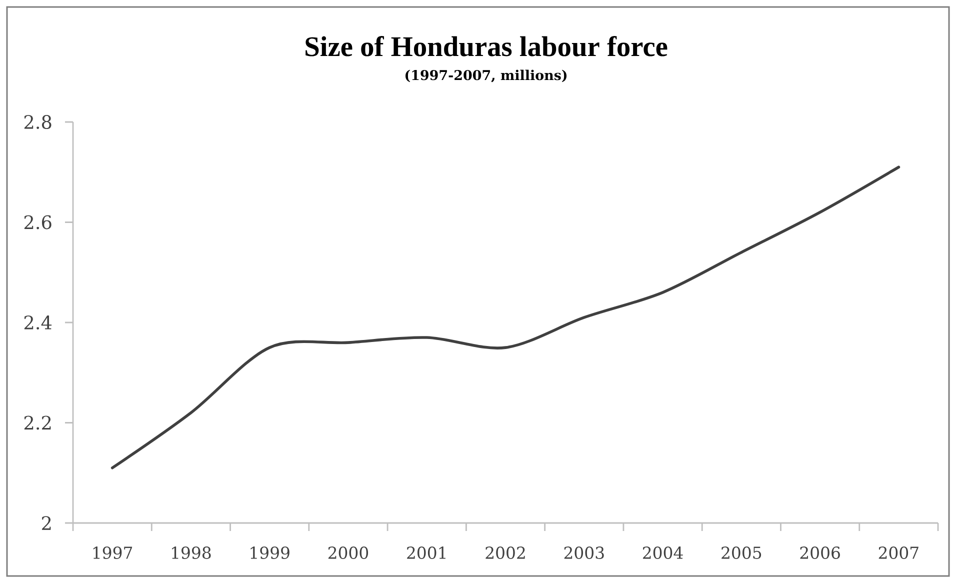  I want to click on x-tick-label: 2007, so click(898, 552).